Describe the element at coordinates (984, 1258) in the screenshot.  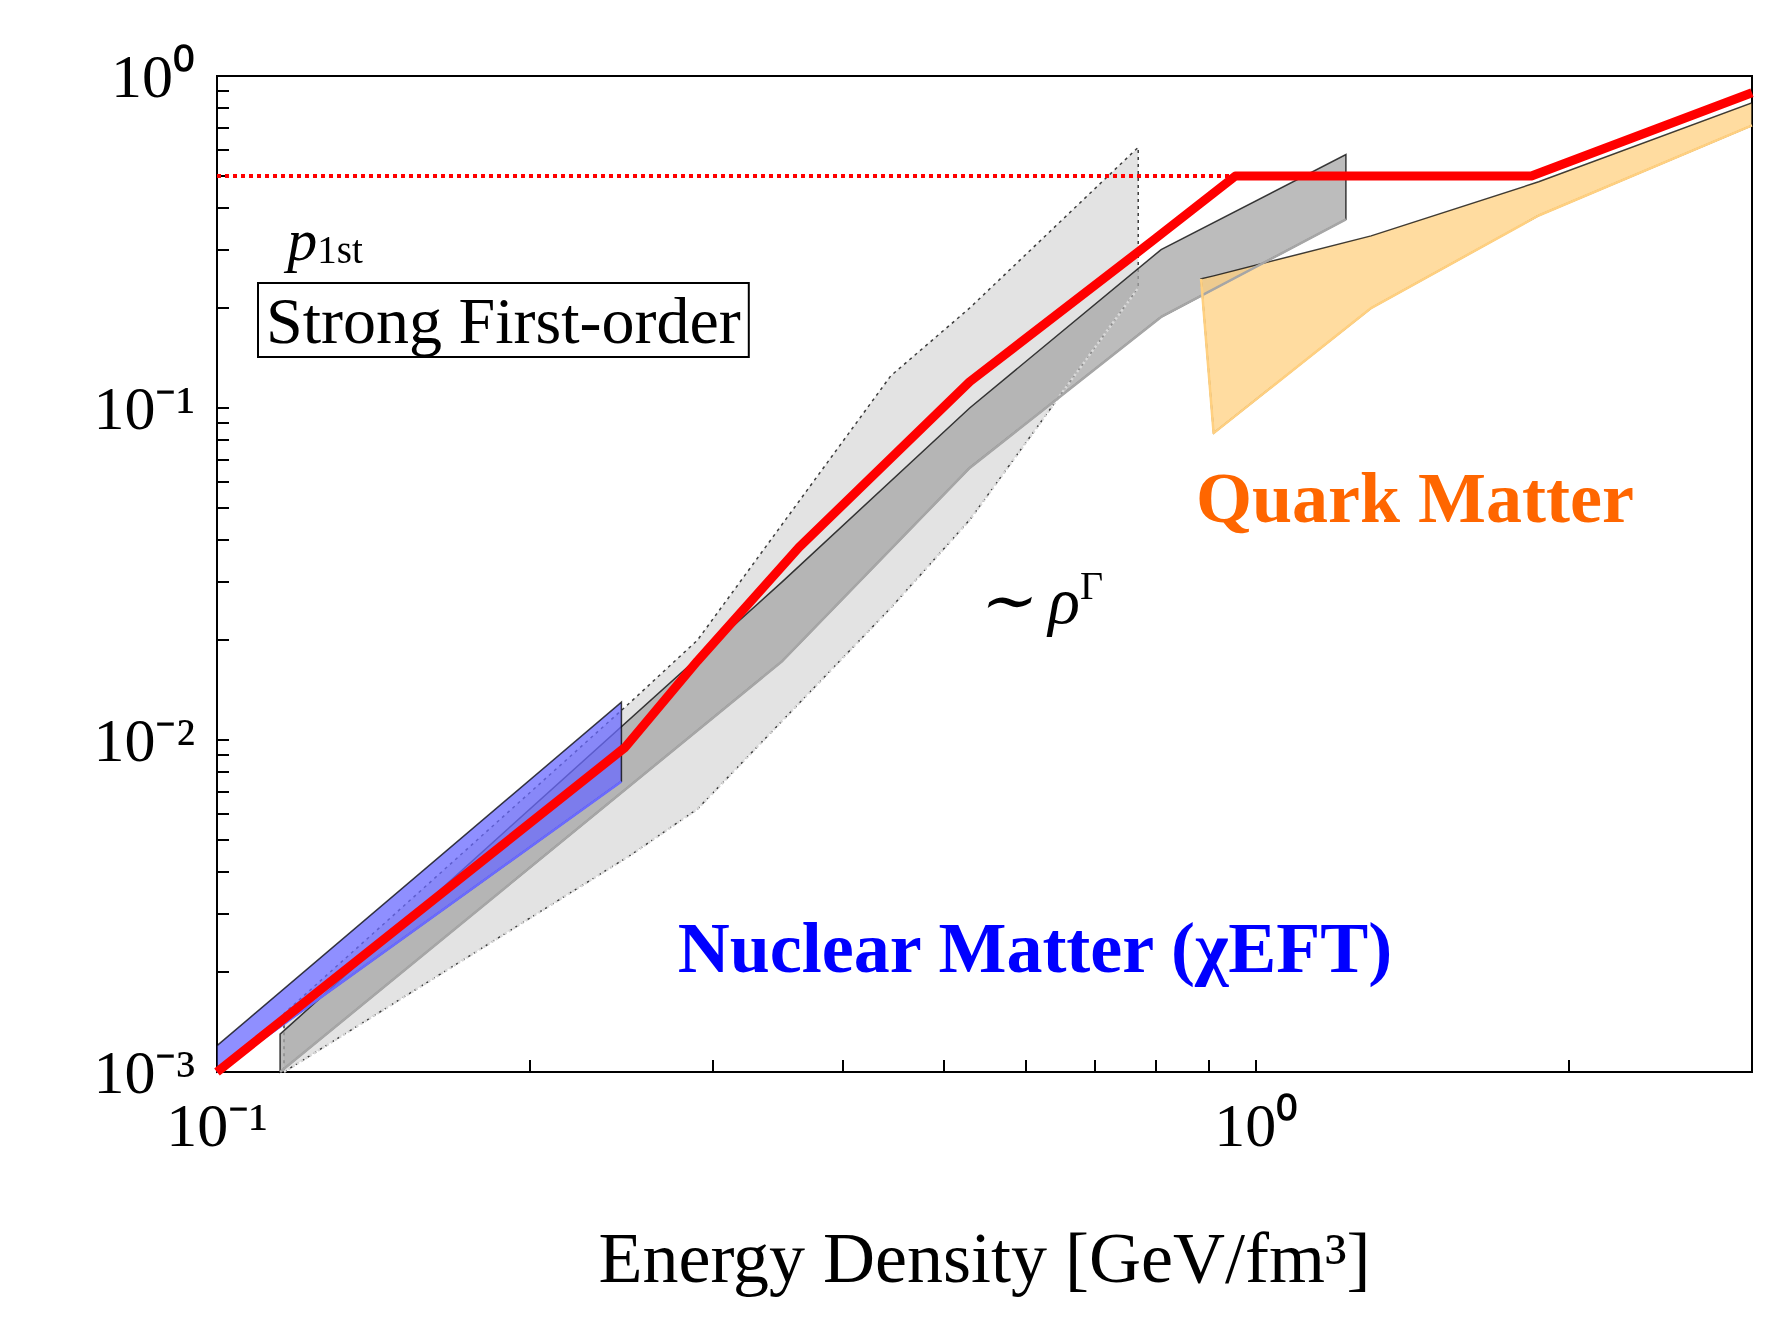
I see `x-axis-title: Energy Density [GeV/fm³]` at that location.